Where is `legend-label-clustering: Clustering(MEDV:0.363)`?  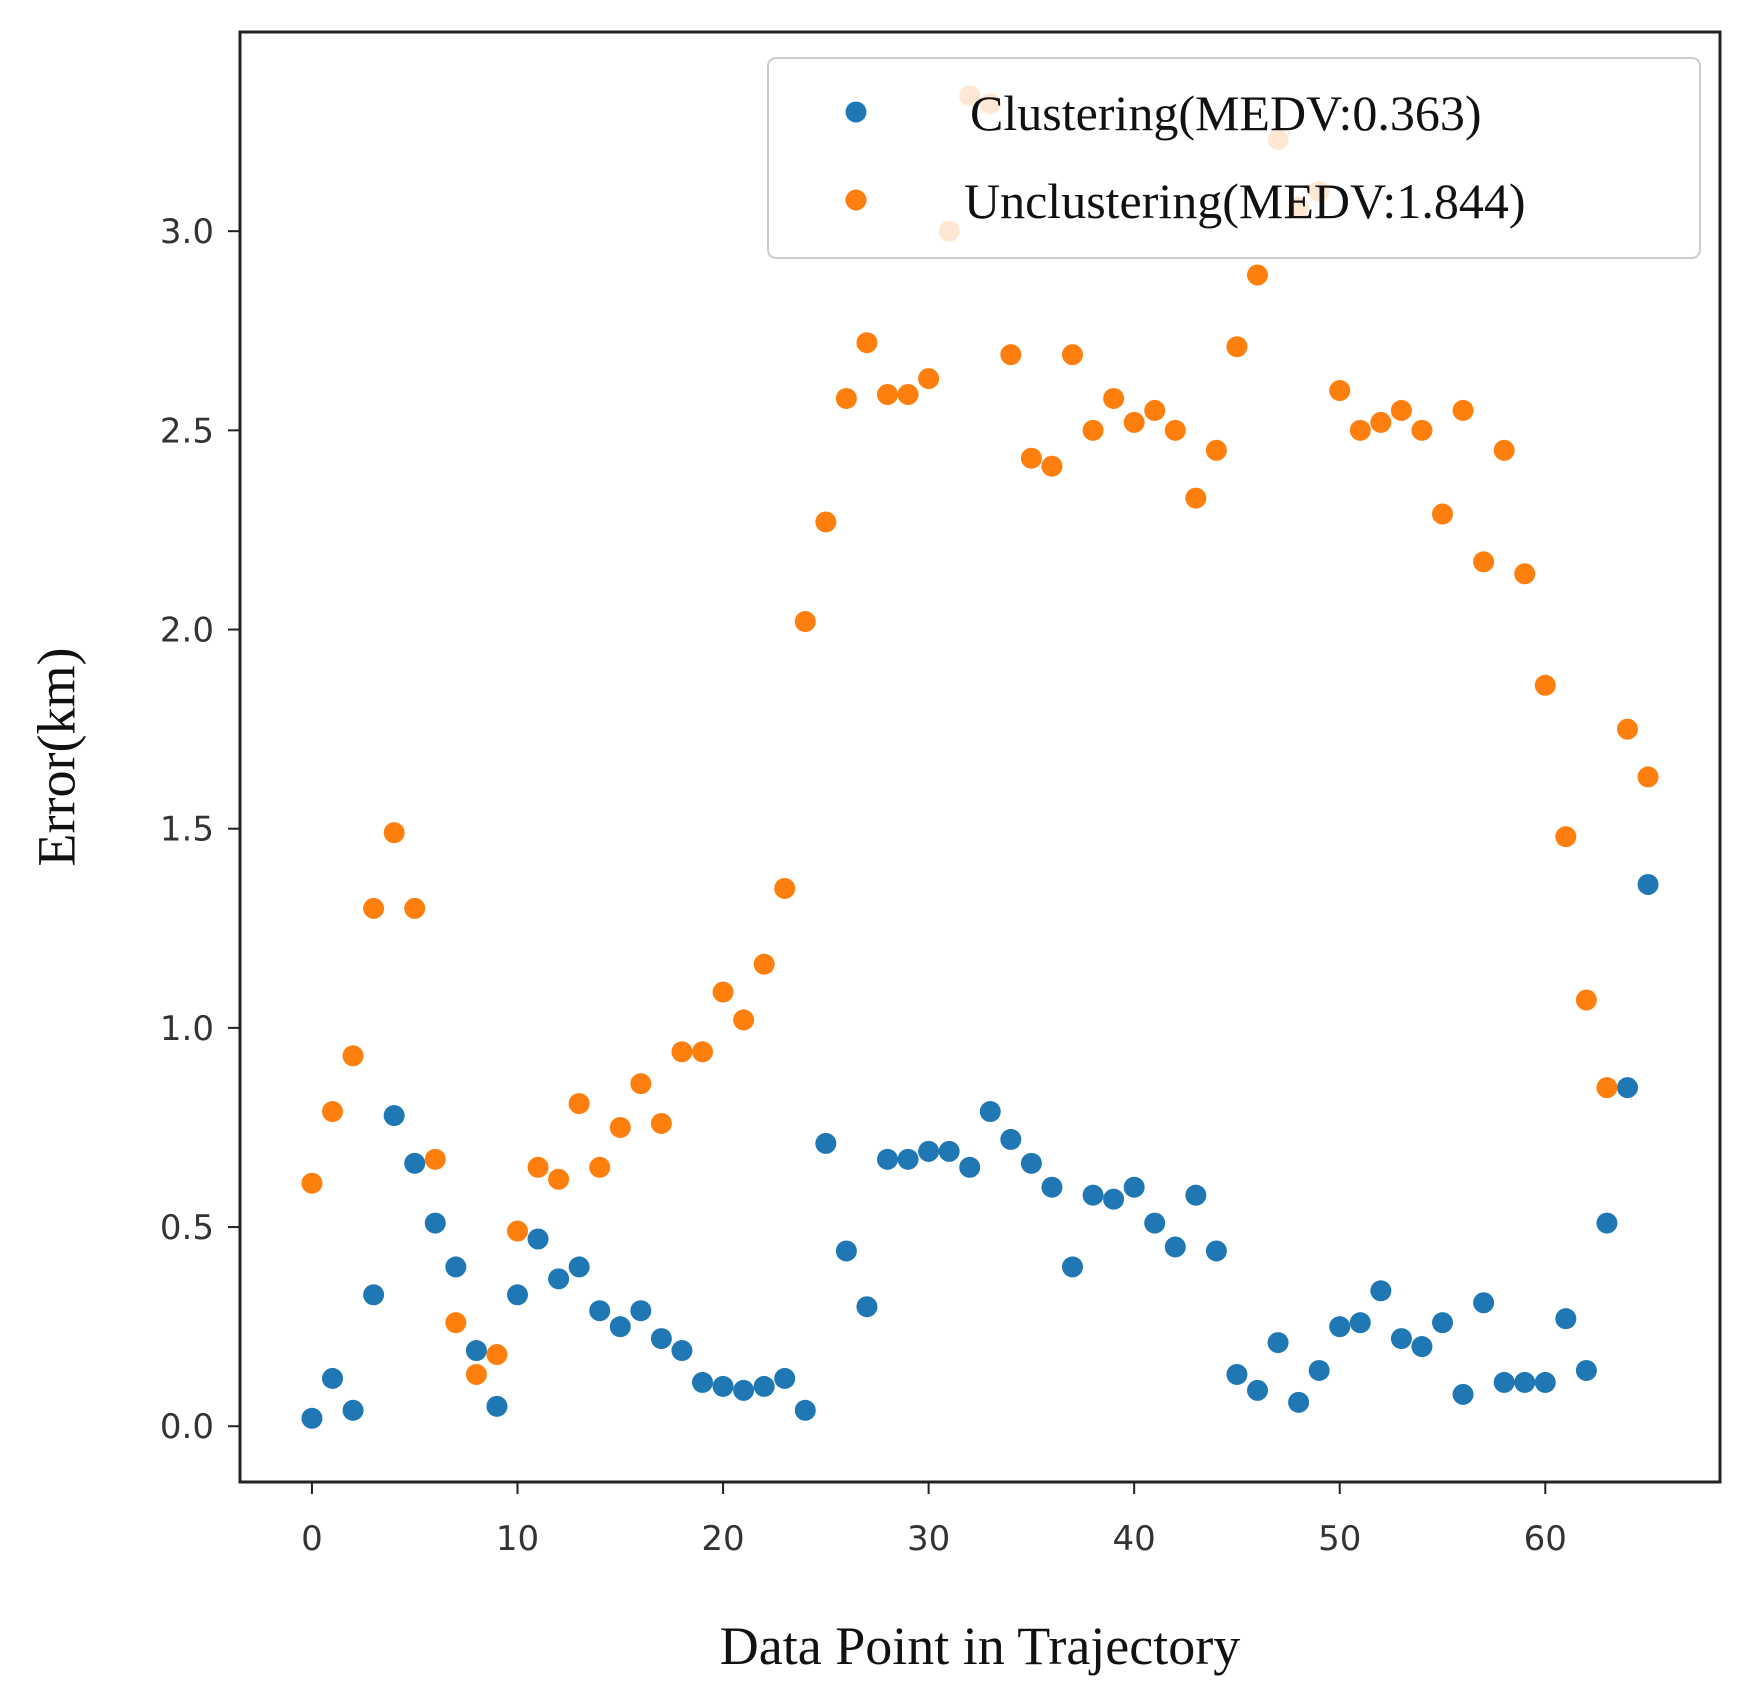 legend-label-clustering: Clustering(MEDV:0.363) is located at coordinates (1226, 113).